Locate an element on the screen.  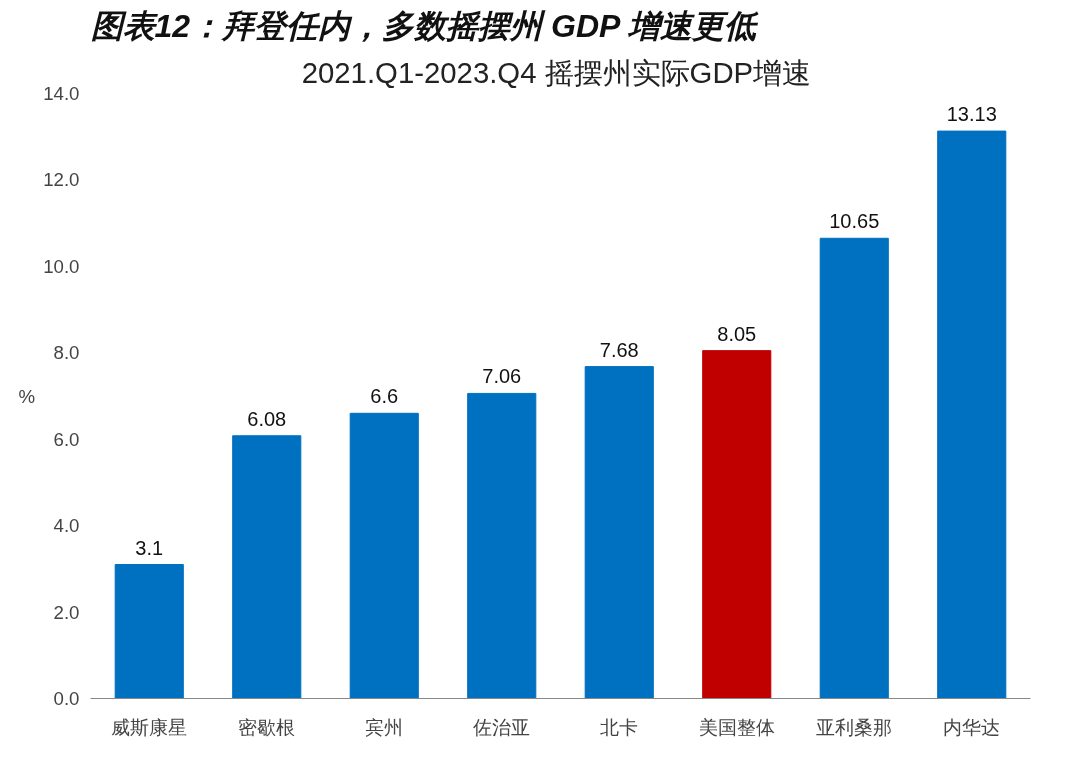
chart-title: 图表12：拜登任内，多数摇摆州 GDP 增速更低 is located at coordinates (425, 25).